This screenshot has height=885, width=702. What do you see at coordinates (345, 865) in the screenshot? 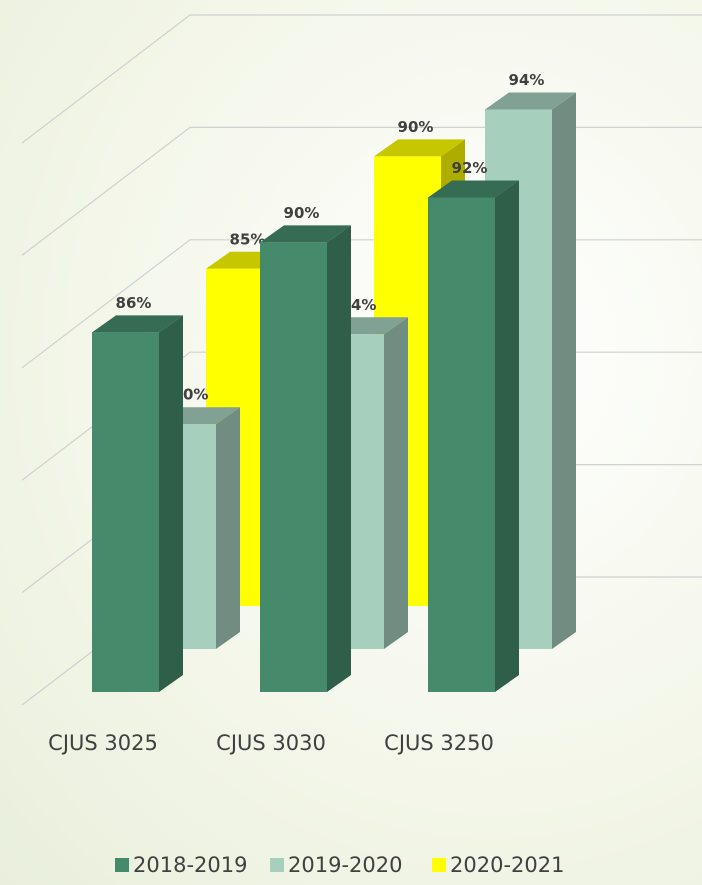
I see `legend-label: 2019-2020` at bounding box center [345, 865].